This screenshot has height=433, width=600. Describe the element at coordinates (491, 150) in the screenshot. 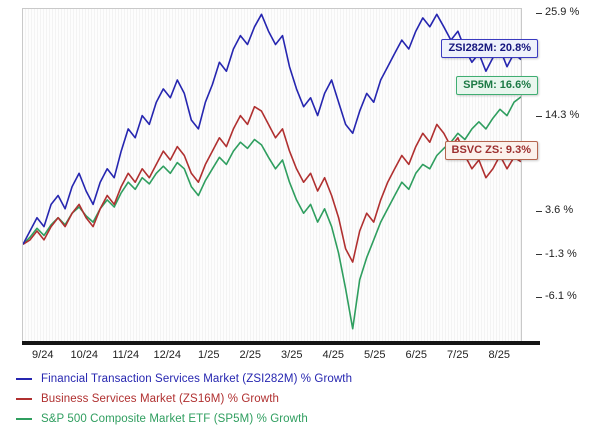

I see `callout-bsvc-zs: BSVC ZS: 9.3%` at that location.